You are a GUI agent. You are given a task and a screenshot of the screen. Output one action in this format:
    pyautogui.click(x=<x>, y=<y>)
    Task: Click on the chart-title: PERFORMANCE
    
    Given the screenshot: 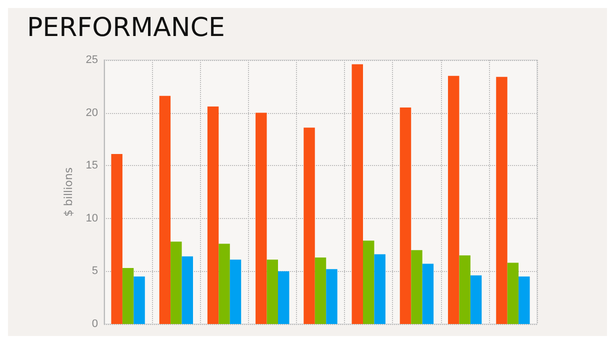 What is the action you would take?
    pyautogui.click(x=126, y=28)
    